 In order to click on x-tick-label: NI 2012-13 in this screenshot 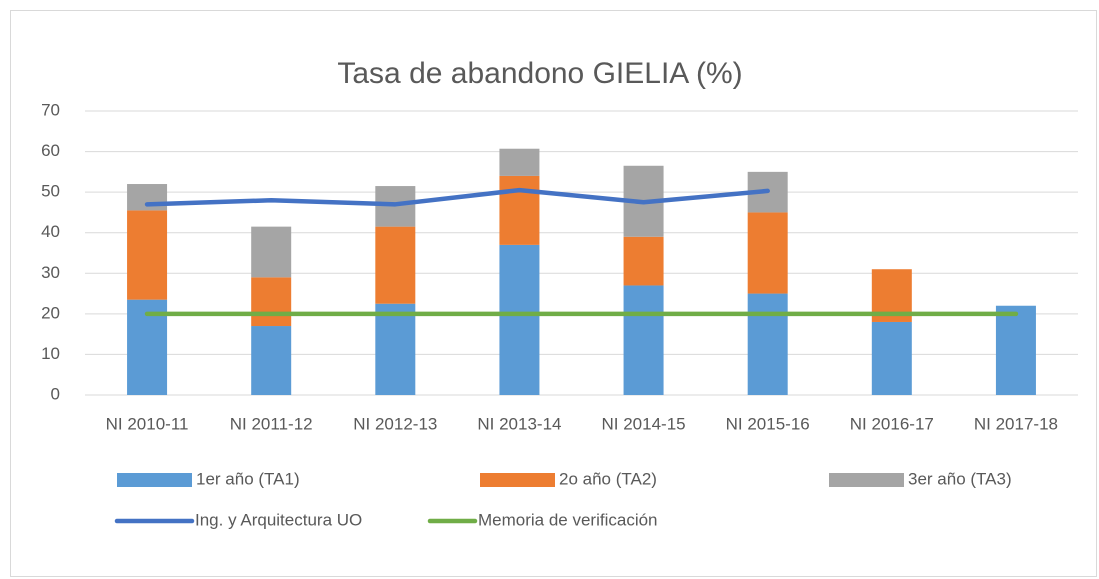, I will do `click(395, 423)`.